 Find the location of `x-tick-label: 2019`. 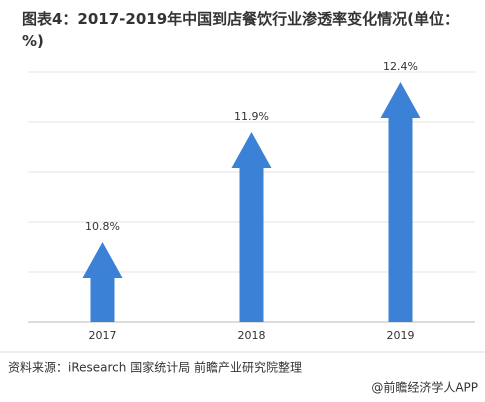

x-tick-label: 2019 is located at coordinates (401, 335).